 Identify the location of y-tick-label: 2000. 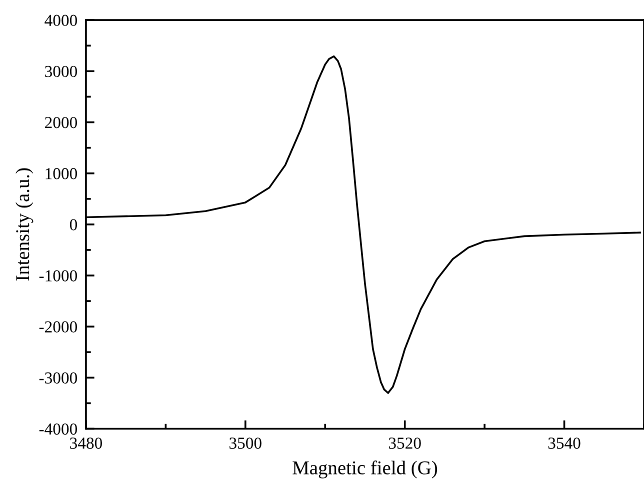
(61, 122).